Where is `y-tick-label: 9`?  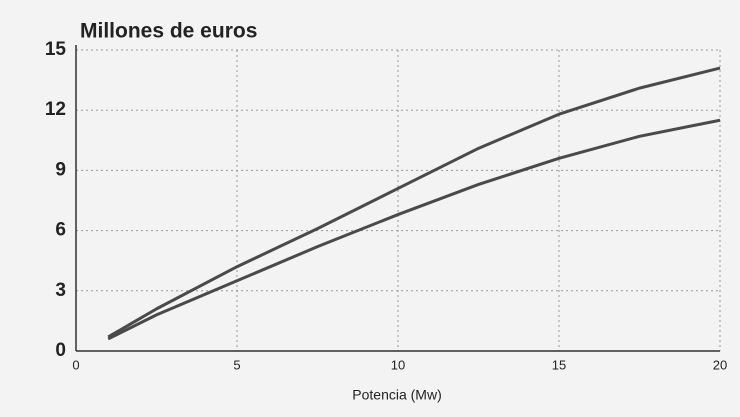
y-tick-label: 9 is located at coordinates (60, 169).